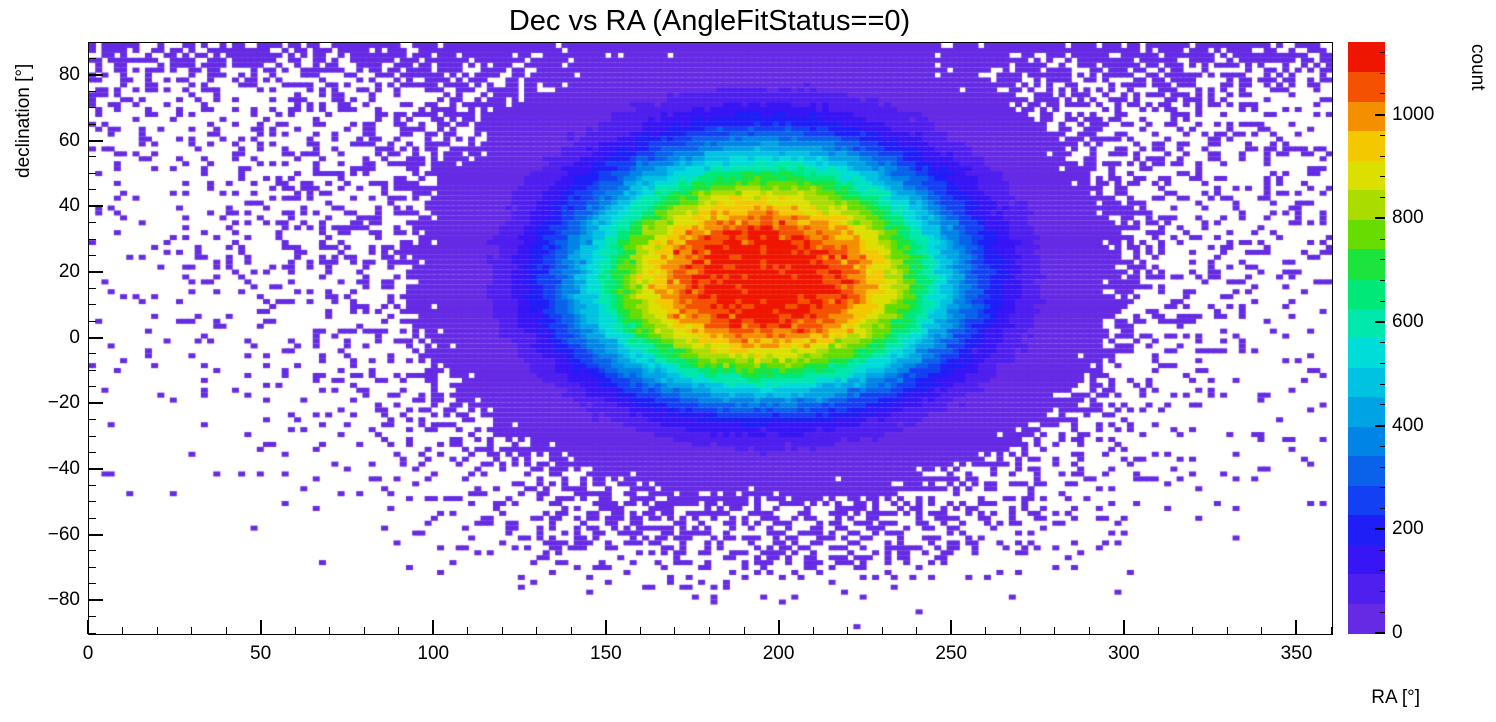 This screenshot has width=1496, height=722. What do you see at coordinates (1408, 321) in the screenshot?
I see `colorbar-tick-label: 600` at bounding box center [1408, 321].